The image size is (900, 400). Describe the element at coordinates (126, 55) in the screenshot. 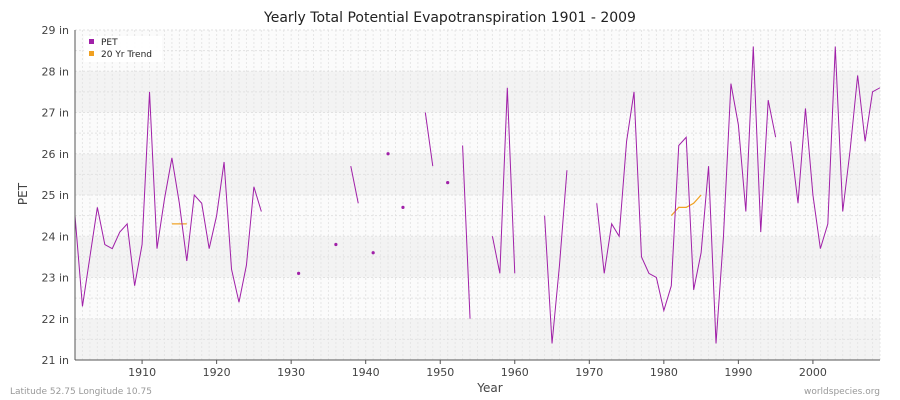

I see `legend-label-trend: 20 Yr Trend` at that location.